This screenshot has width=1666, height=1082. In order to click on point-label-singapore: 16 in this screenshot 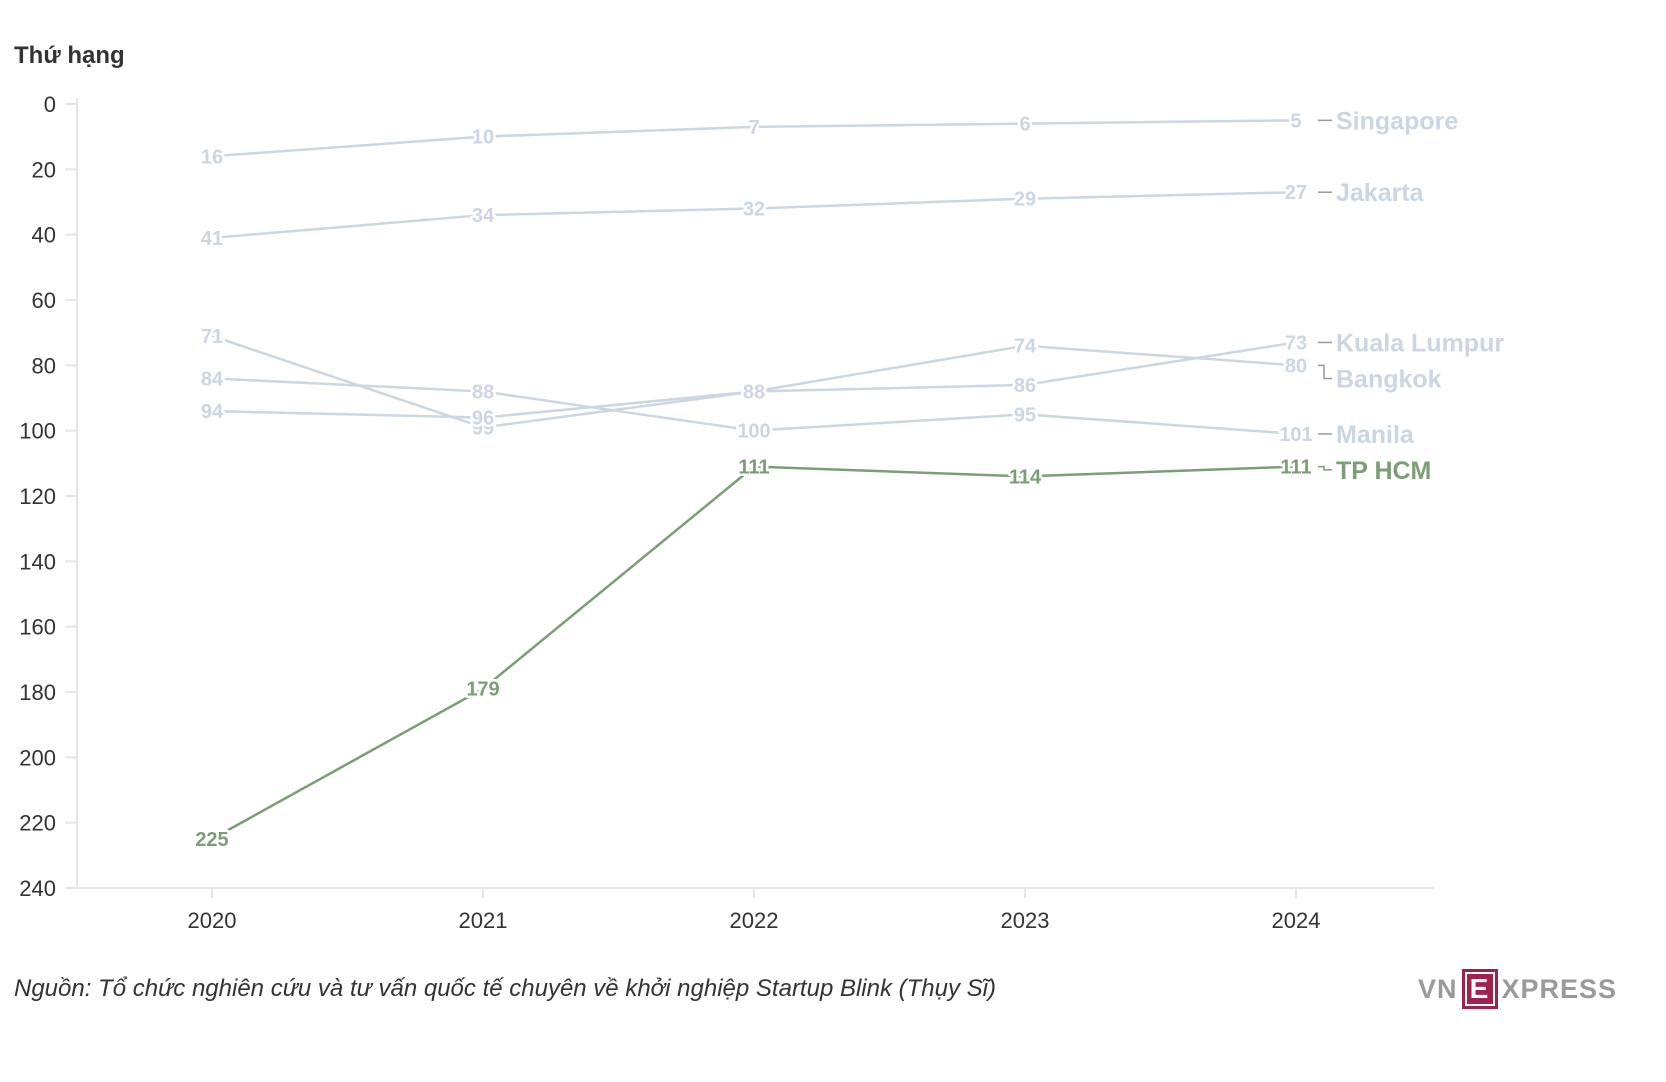, I will do `click(212, 157)`.